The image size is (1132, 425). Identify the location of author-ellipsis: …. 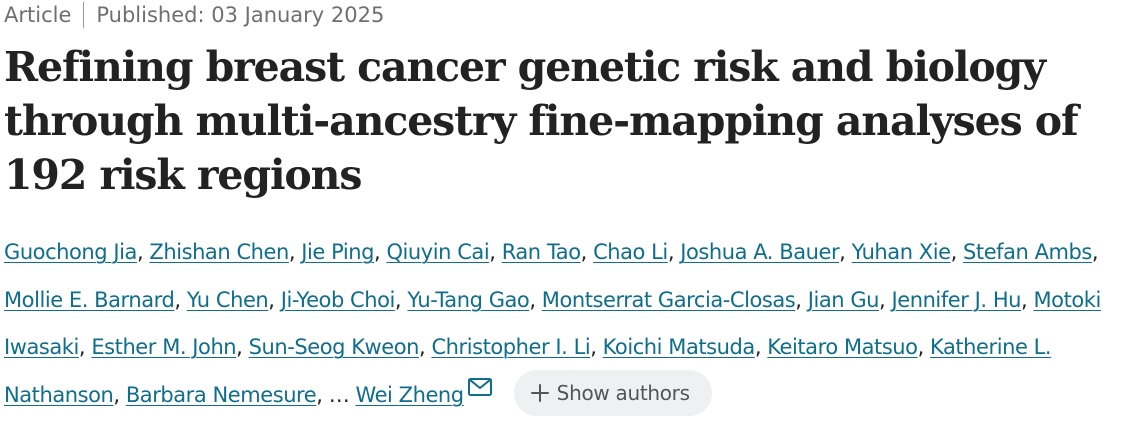
(339, 394).